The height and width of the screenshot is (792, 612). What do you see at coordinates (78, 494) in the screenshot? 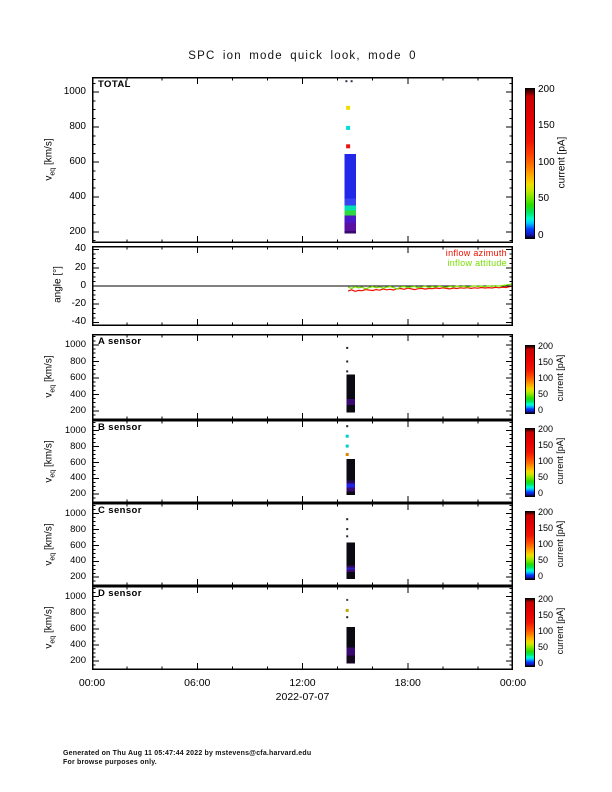
I see `b-sensor-y-tick-label: 200` at bounding box center [78, 494].